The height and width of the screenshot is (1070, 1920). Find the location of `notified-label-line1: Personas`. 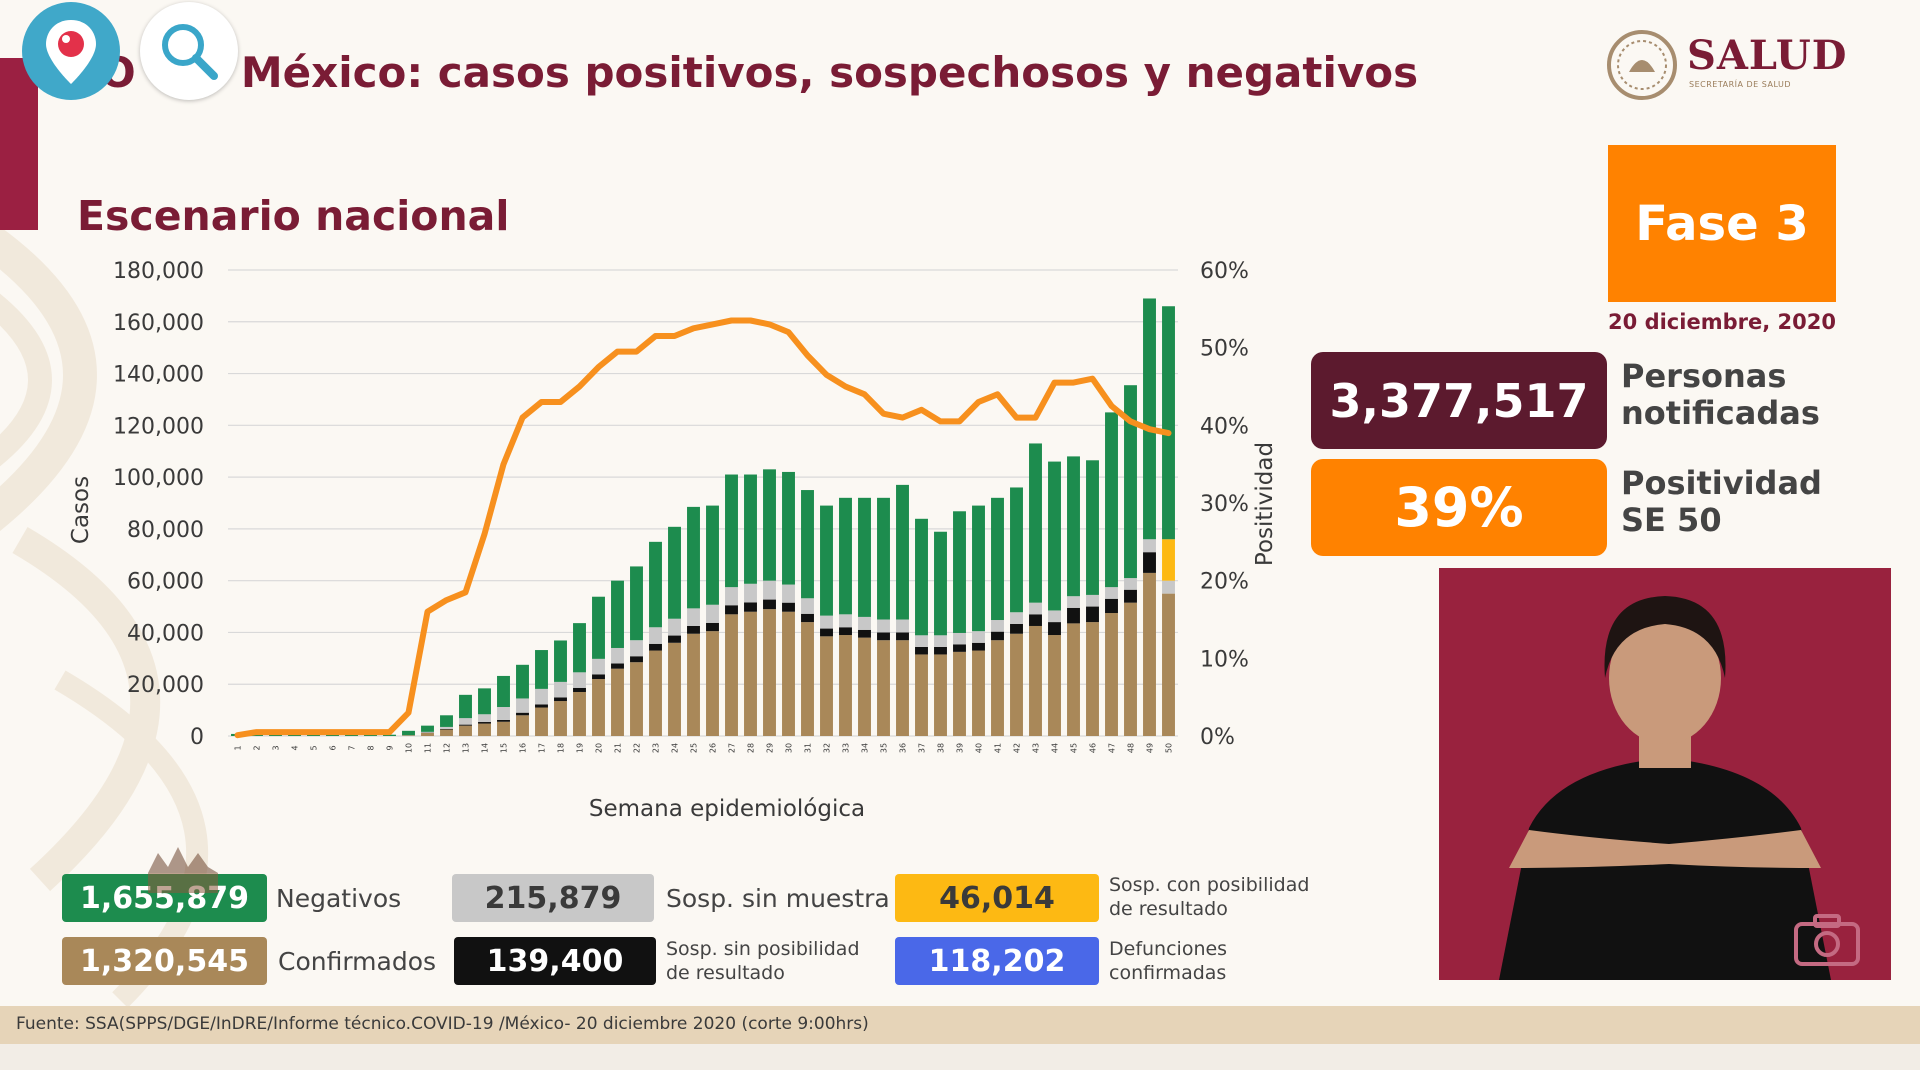

notified-label-line1: Personas is located at coordinates (1704, 376).